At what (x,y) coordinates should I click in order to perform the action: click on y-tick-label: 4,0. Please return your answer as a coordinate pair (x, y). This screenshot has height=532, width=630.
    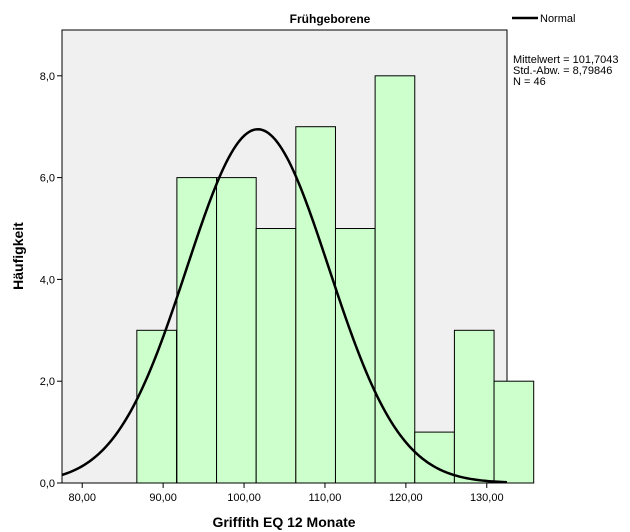
    Looking at the image, I should click on (47, 280).